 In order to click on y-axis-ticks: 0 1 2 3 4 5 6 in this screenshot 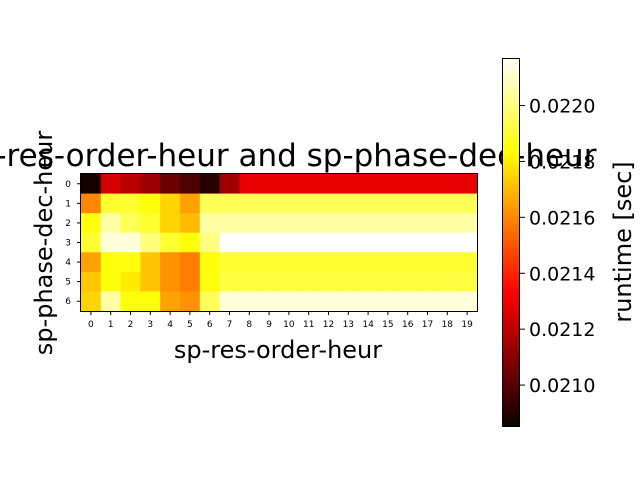, I will do `click(73, 243)`.